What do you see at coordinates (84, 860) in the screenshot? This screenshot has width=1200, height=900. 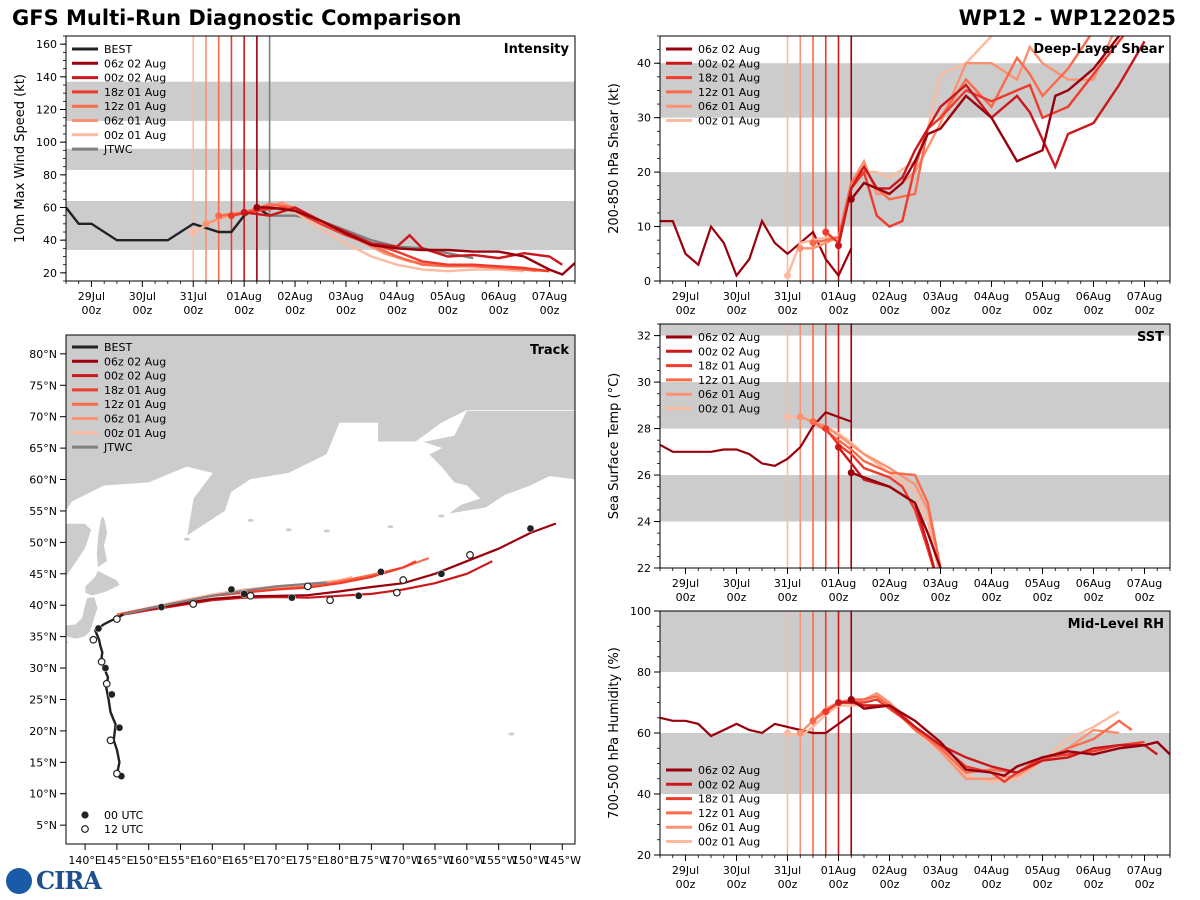 I see `x-tick-label: 140°E` at bounding box center [84, 860].